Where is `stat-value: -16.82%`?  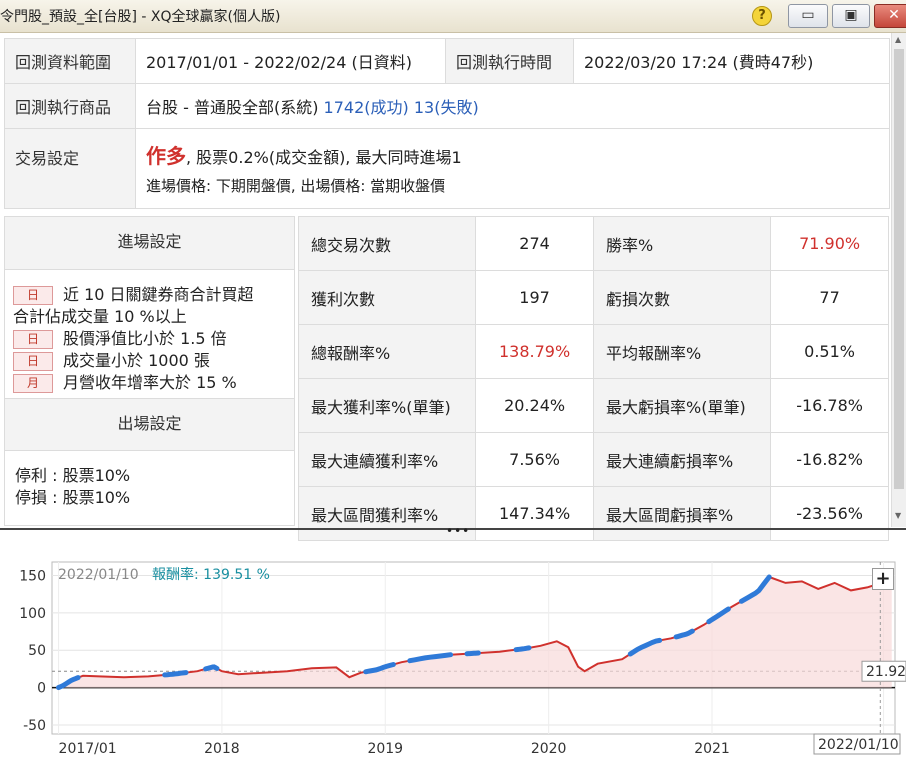
stat-value: -16.82% is located at coordinates (829, 459).